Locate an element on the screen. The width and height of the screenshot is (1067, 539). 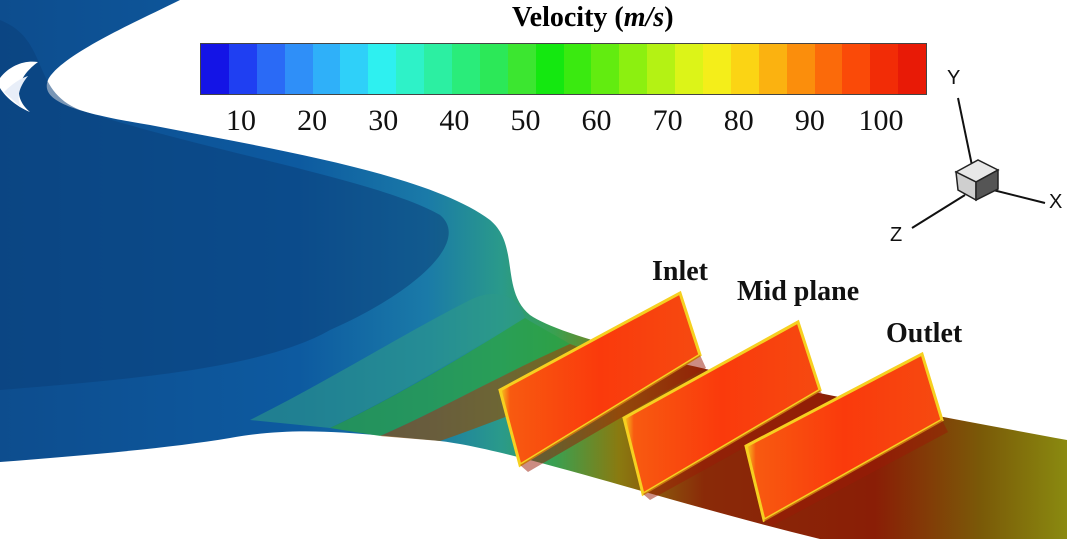
colorbar-tick-labels: 10 20 30 40 50 60 70 80 90 100 is located at coordinates (563, 122).